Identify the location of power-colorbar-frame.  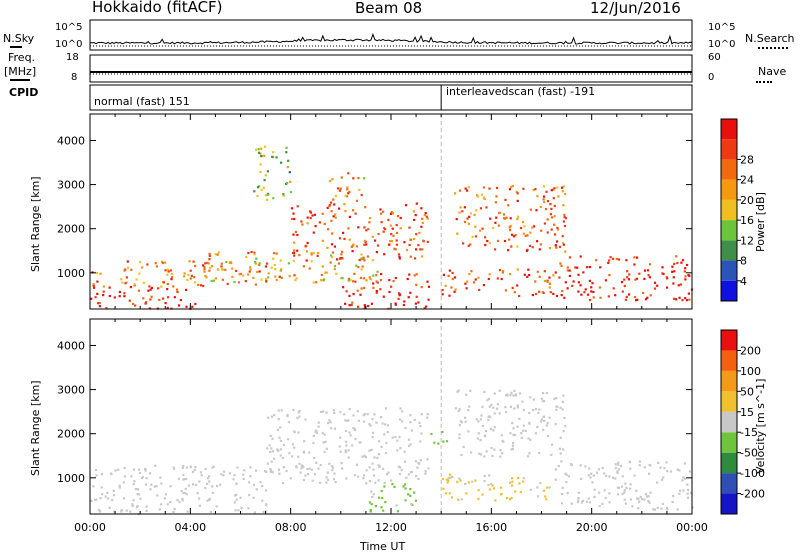
(729, 210).